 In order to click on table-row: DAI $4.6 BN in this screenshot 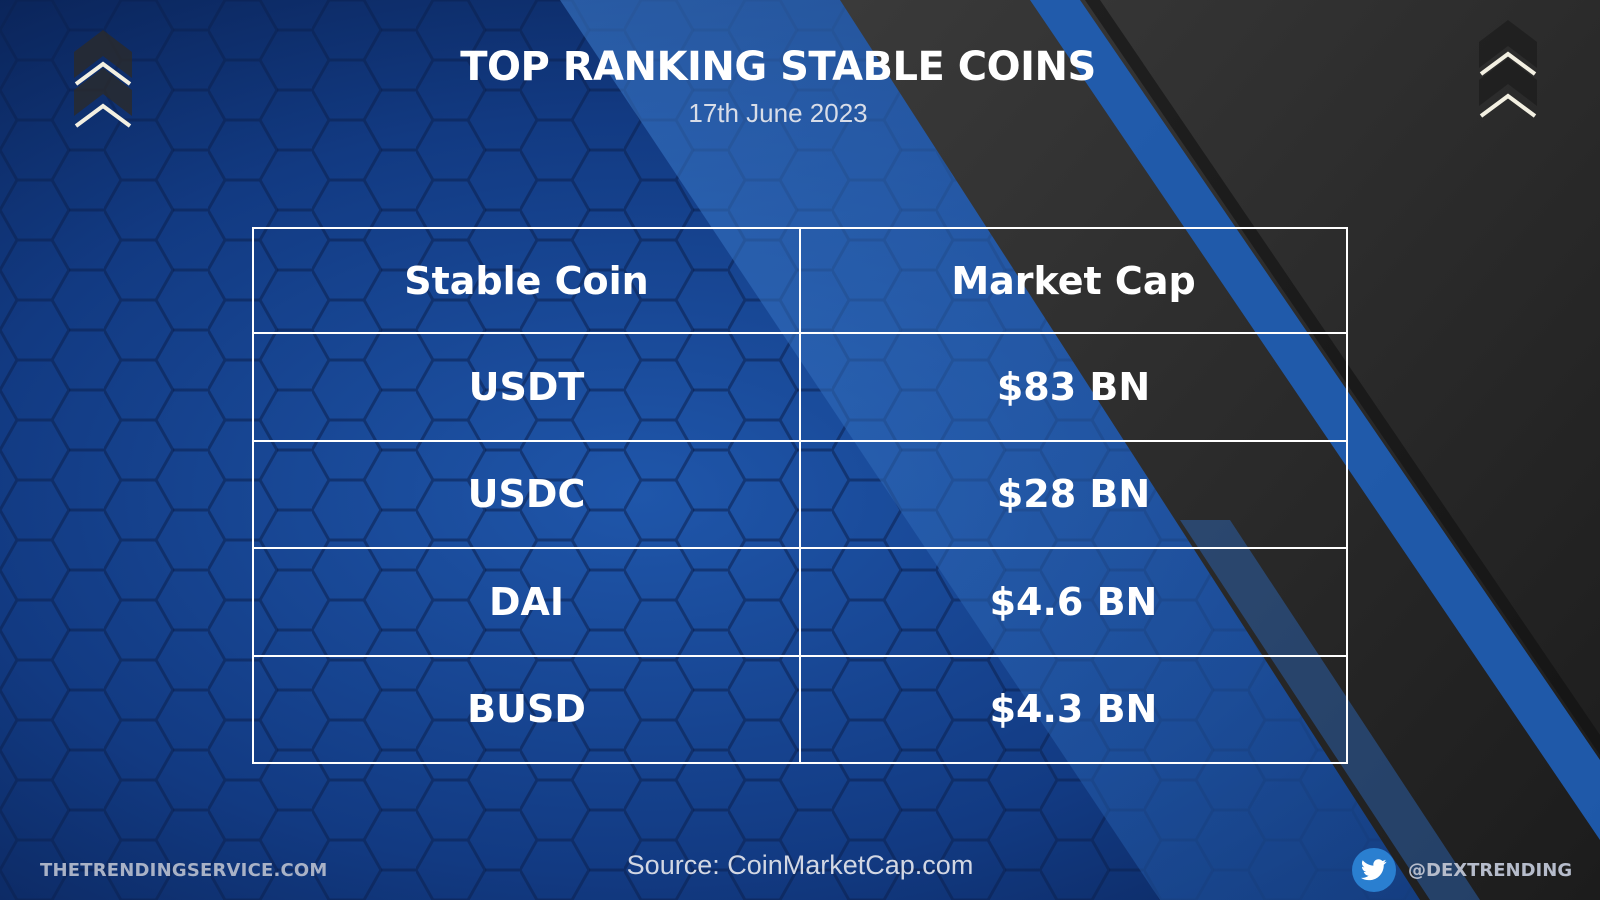, I will do `click(800, 602)`.